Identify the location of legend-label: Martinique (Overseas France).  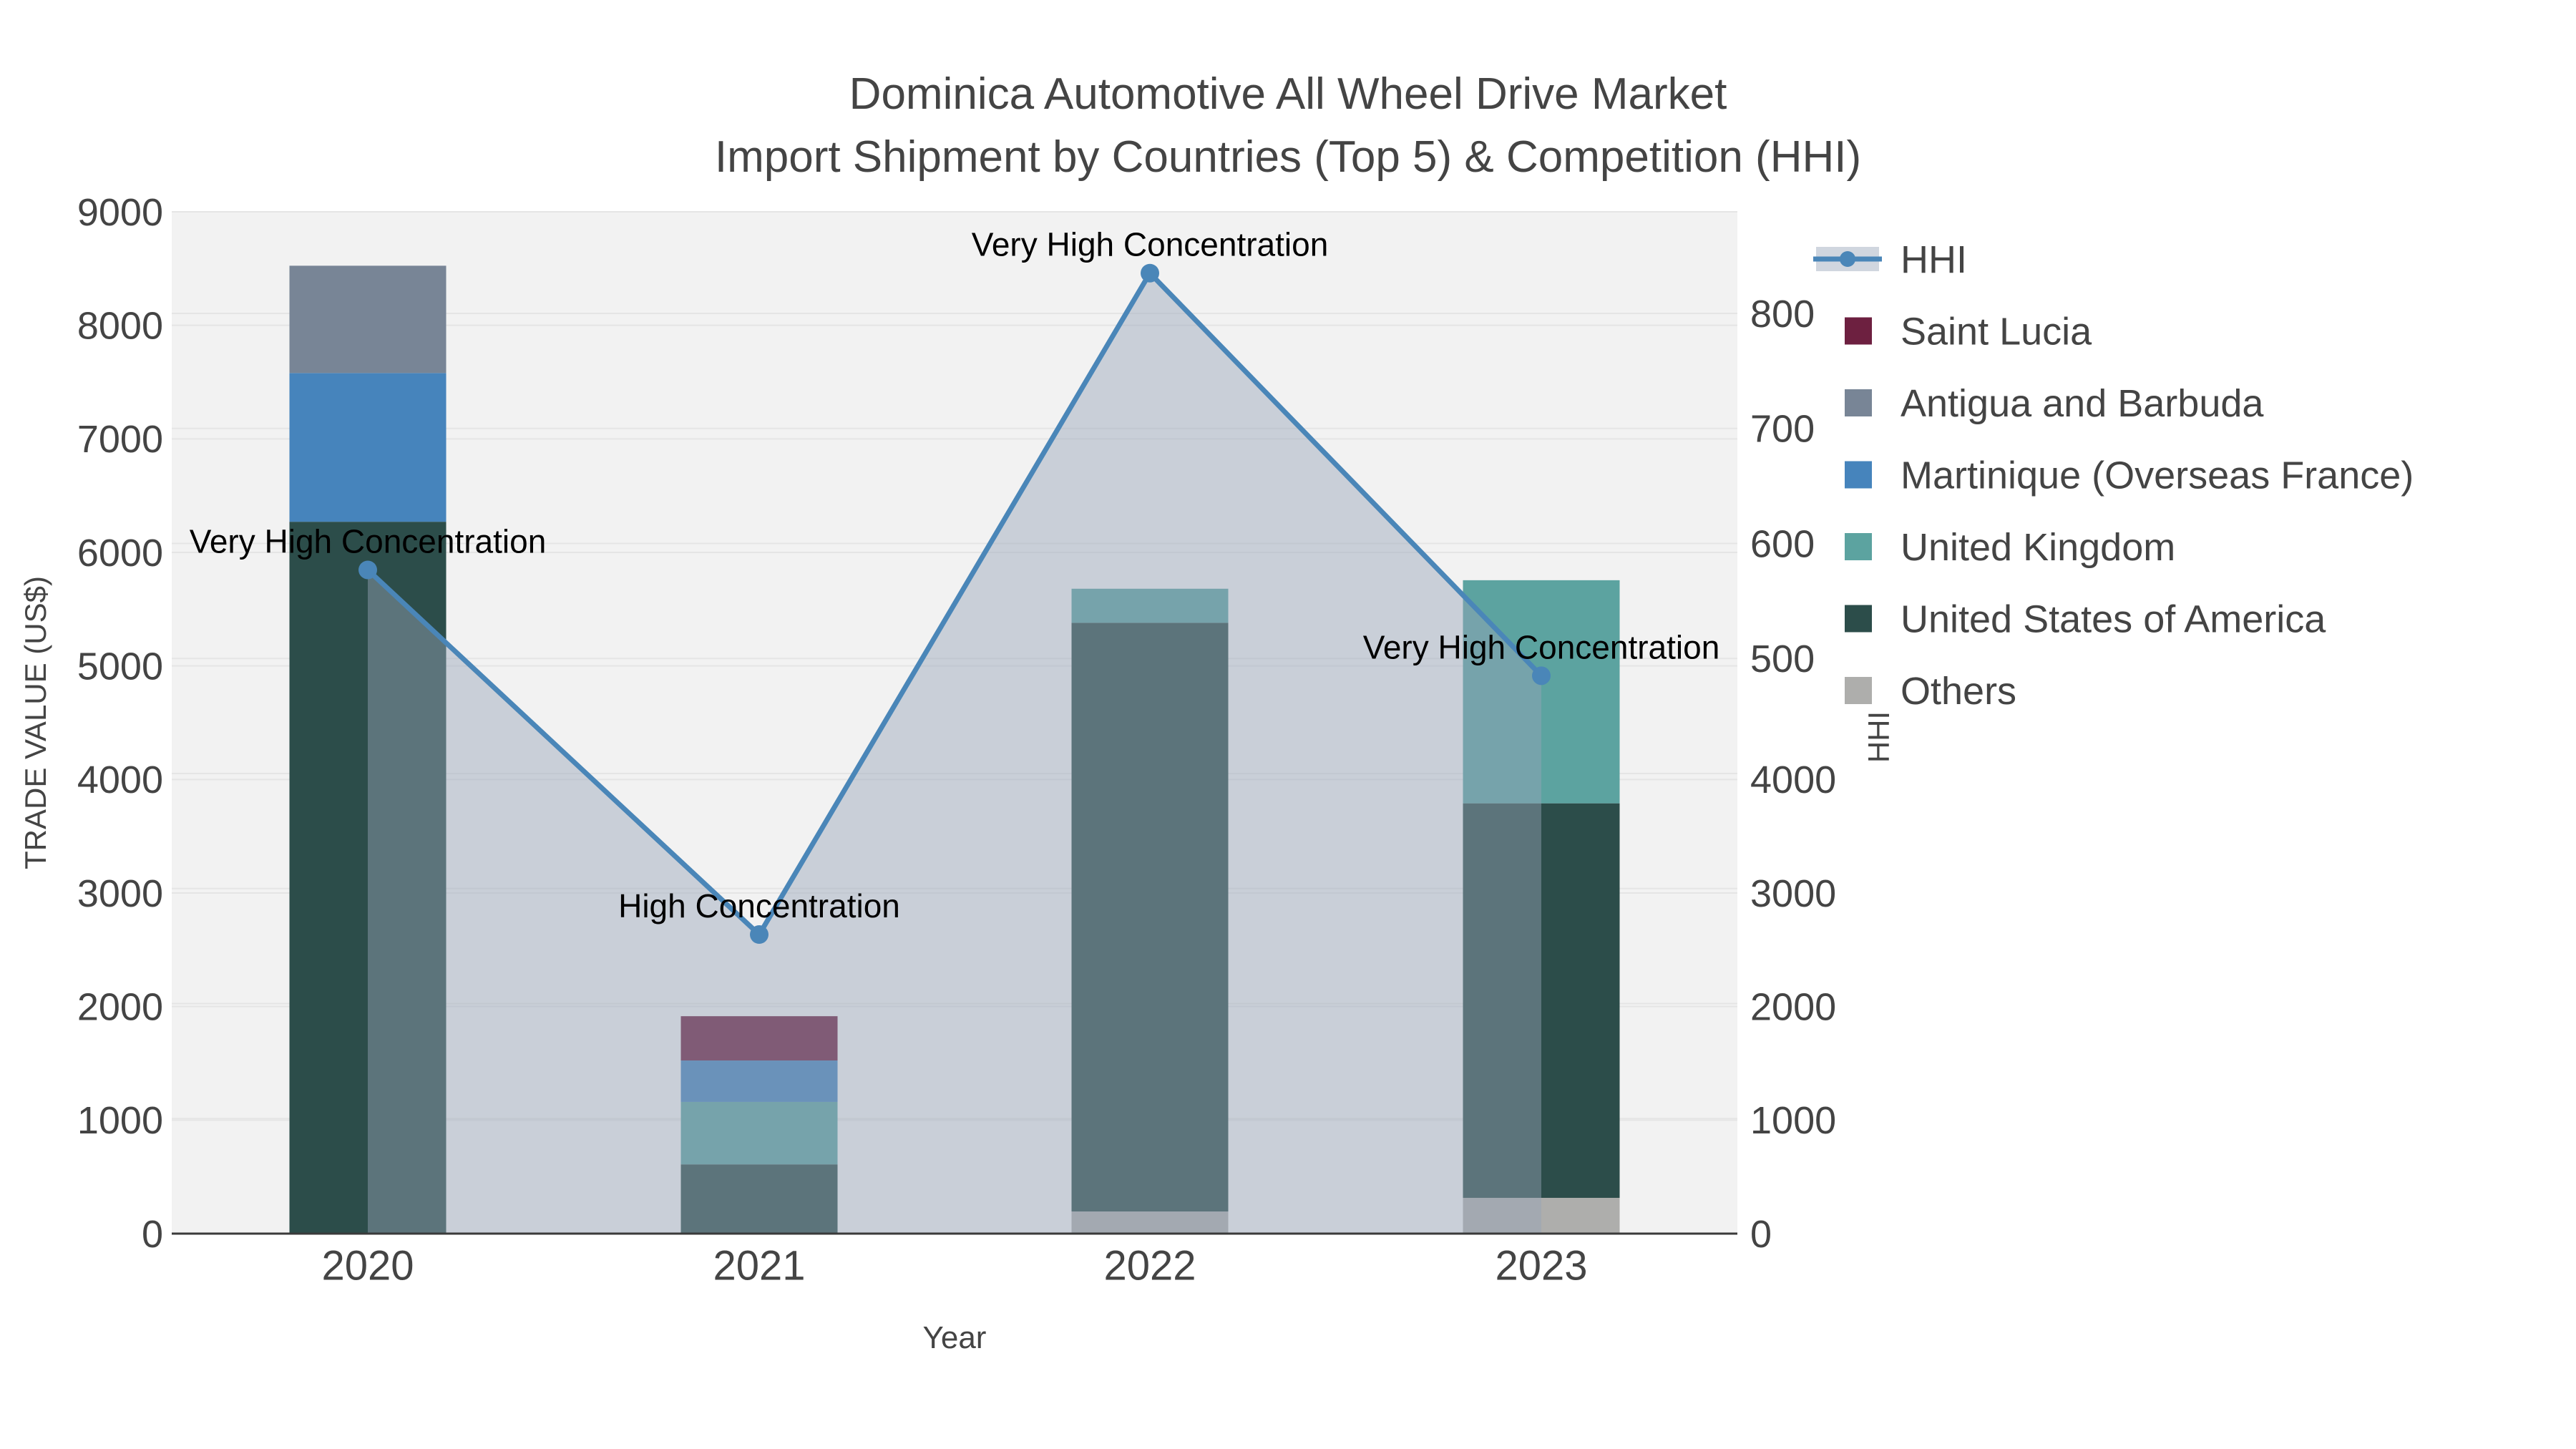
(2157, 475).